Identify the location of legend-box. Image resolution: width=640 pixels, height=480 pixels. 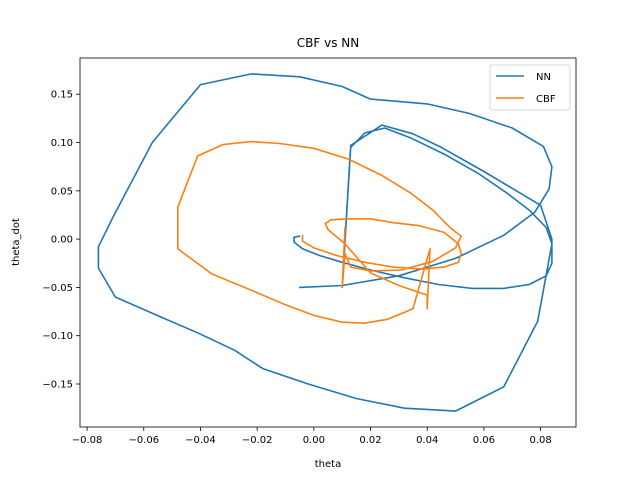
(530, 87).